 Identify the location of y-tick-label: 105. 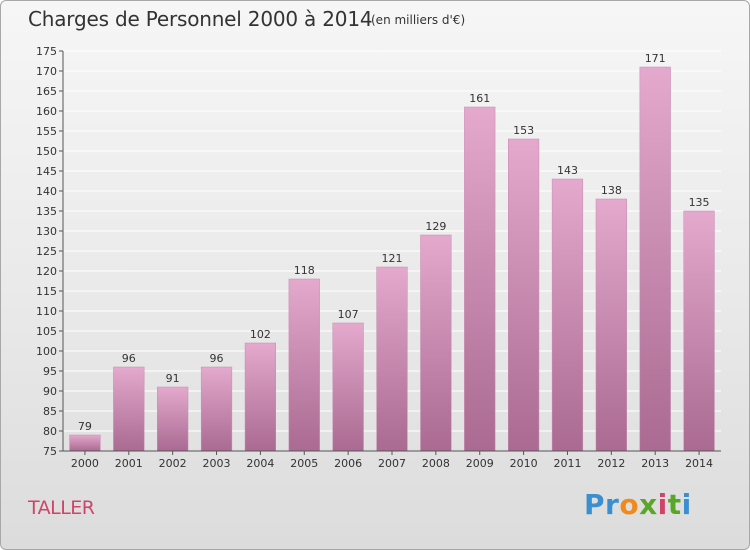
(46, 331).